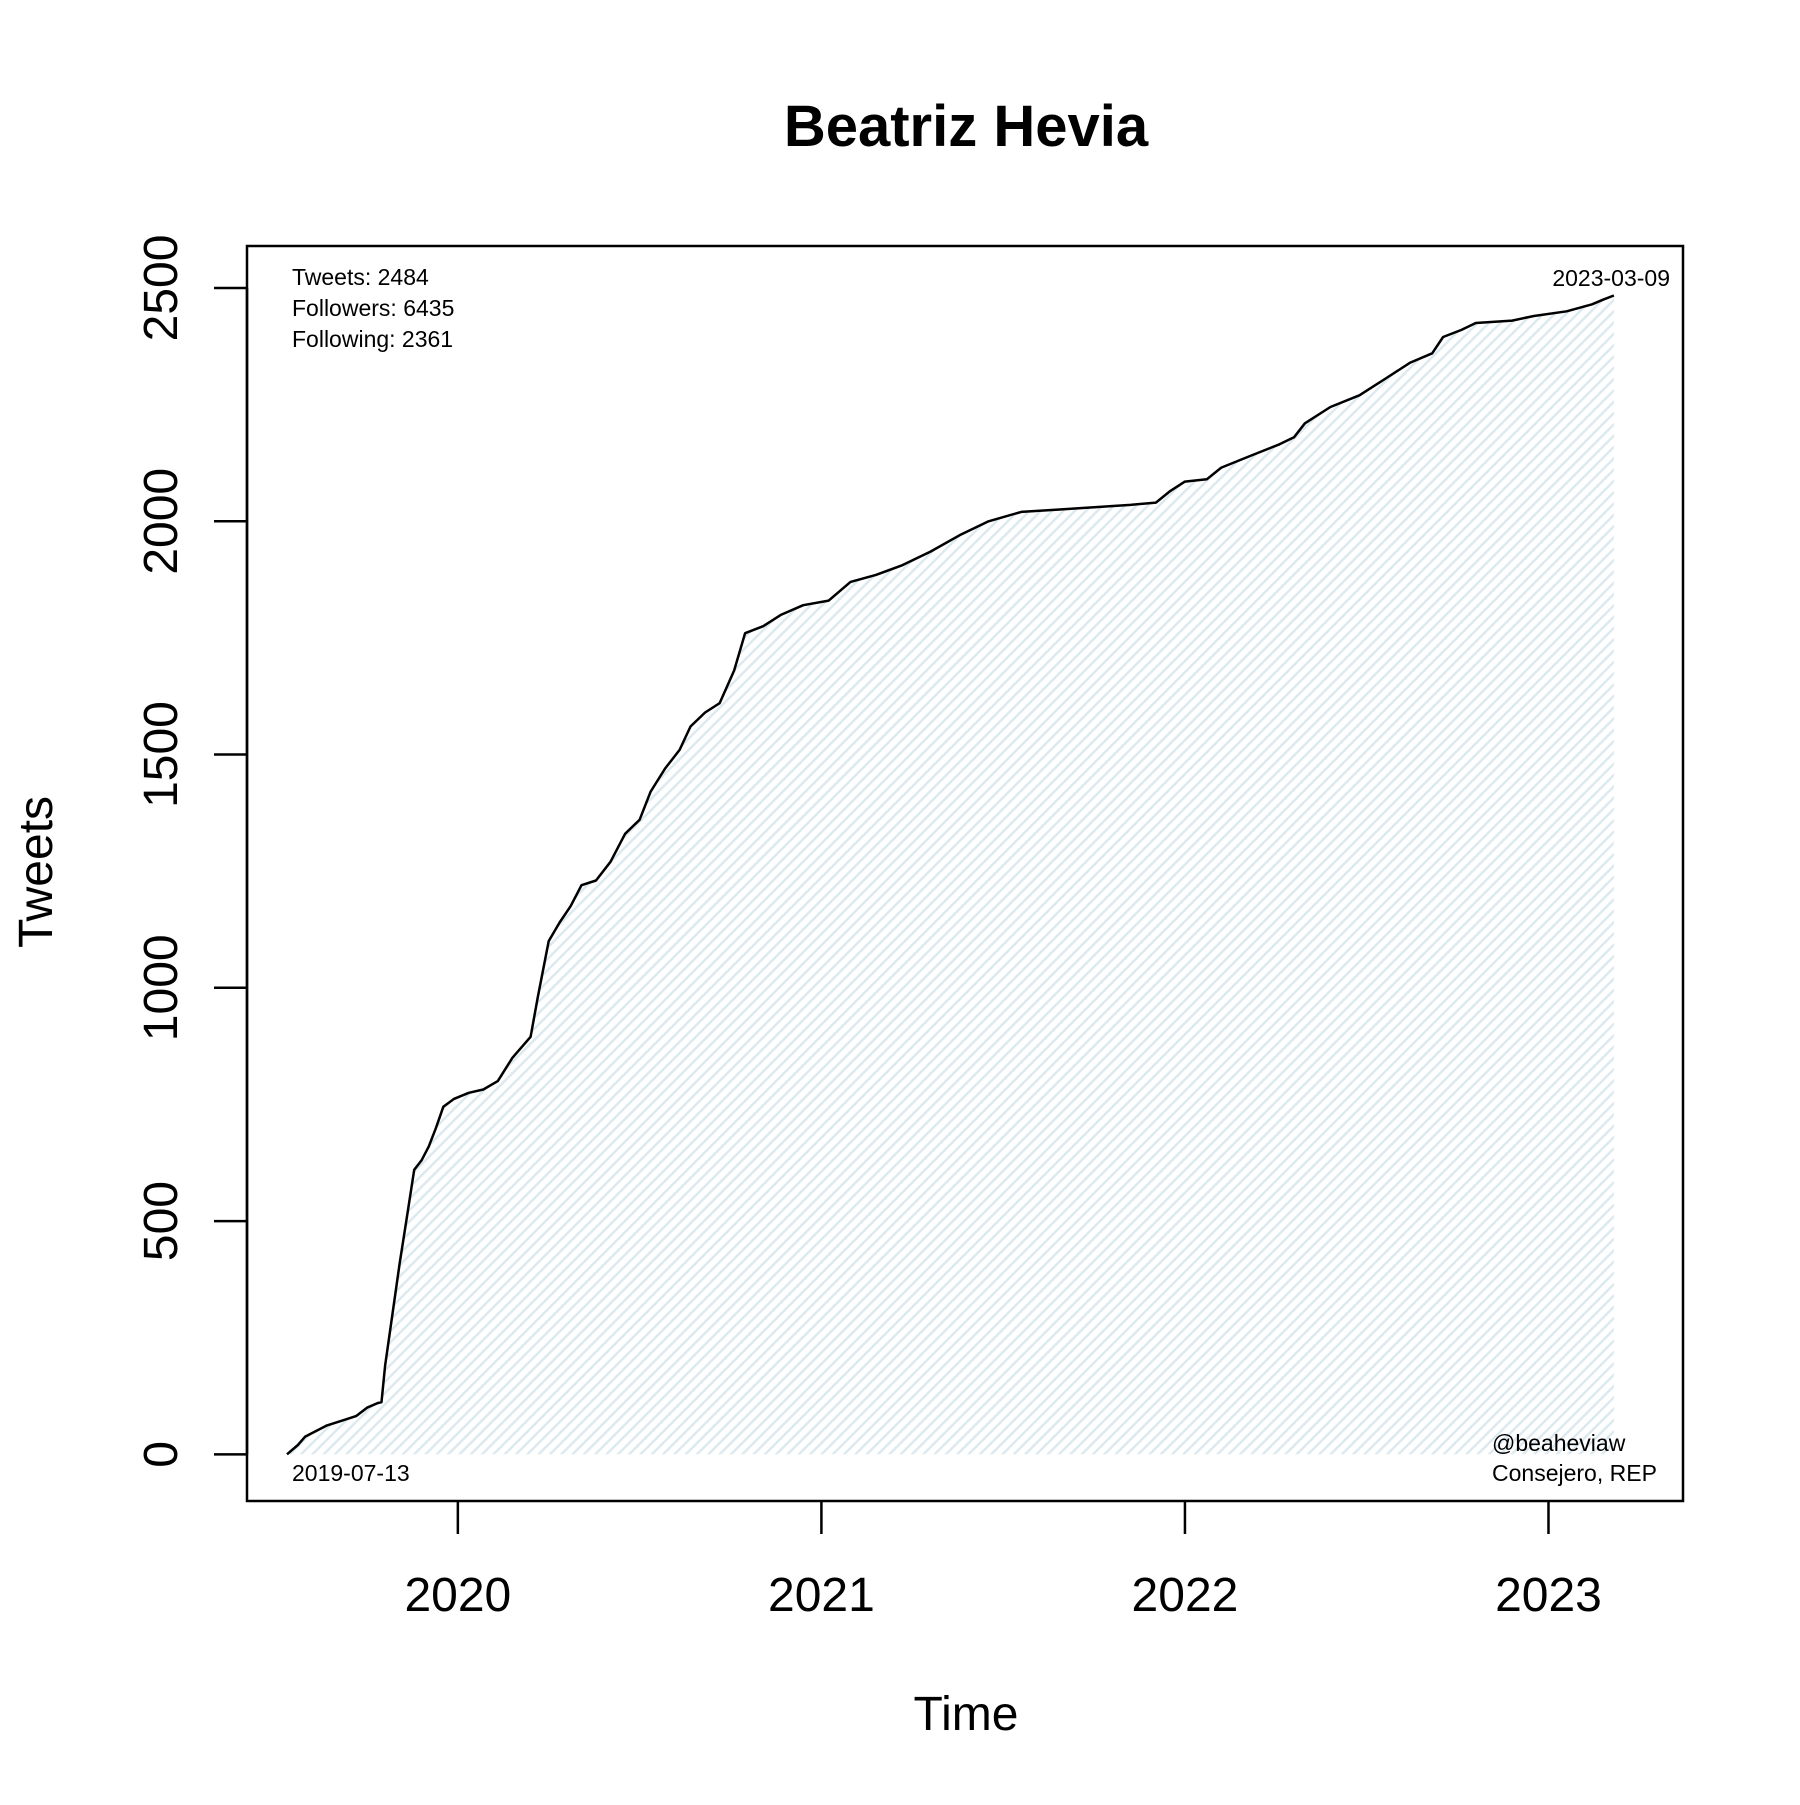 The image size is (1800, 1805). What do you see at coordinates (1548, 1595) in the screenshot?
I see `x-tick-label: 2023` at bounding box center [1548, 1595].